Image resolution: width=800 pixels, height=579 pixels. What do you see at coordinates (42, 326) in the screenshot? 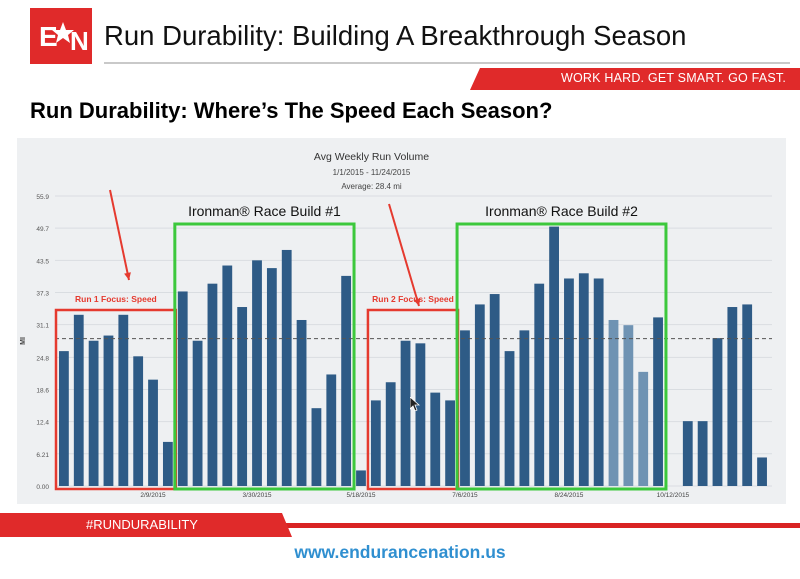
I see `y-tick-label: 31.1` at bounding box center [42, 326].